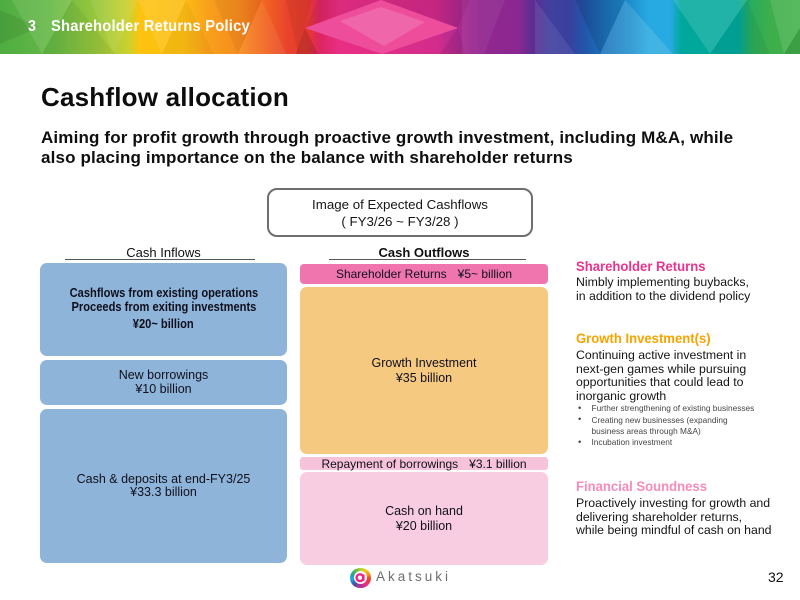 This screenshot has width=800, height=600. What do you see at coordinates (391, 273) in the screenshot?
I see `outflow-bar-shareholder-returns-label: Shareholder Returns` at bounding box center [391, 273].